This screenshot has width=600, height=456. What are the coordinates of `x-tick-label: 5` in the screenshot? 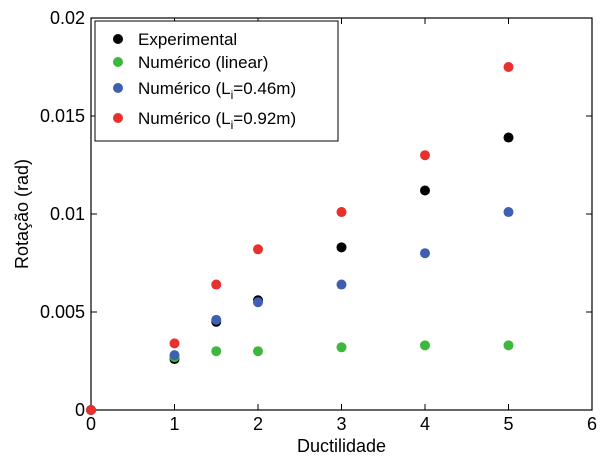 It's located at (508, 424).